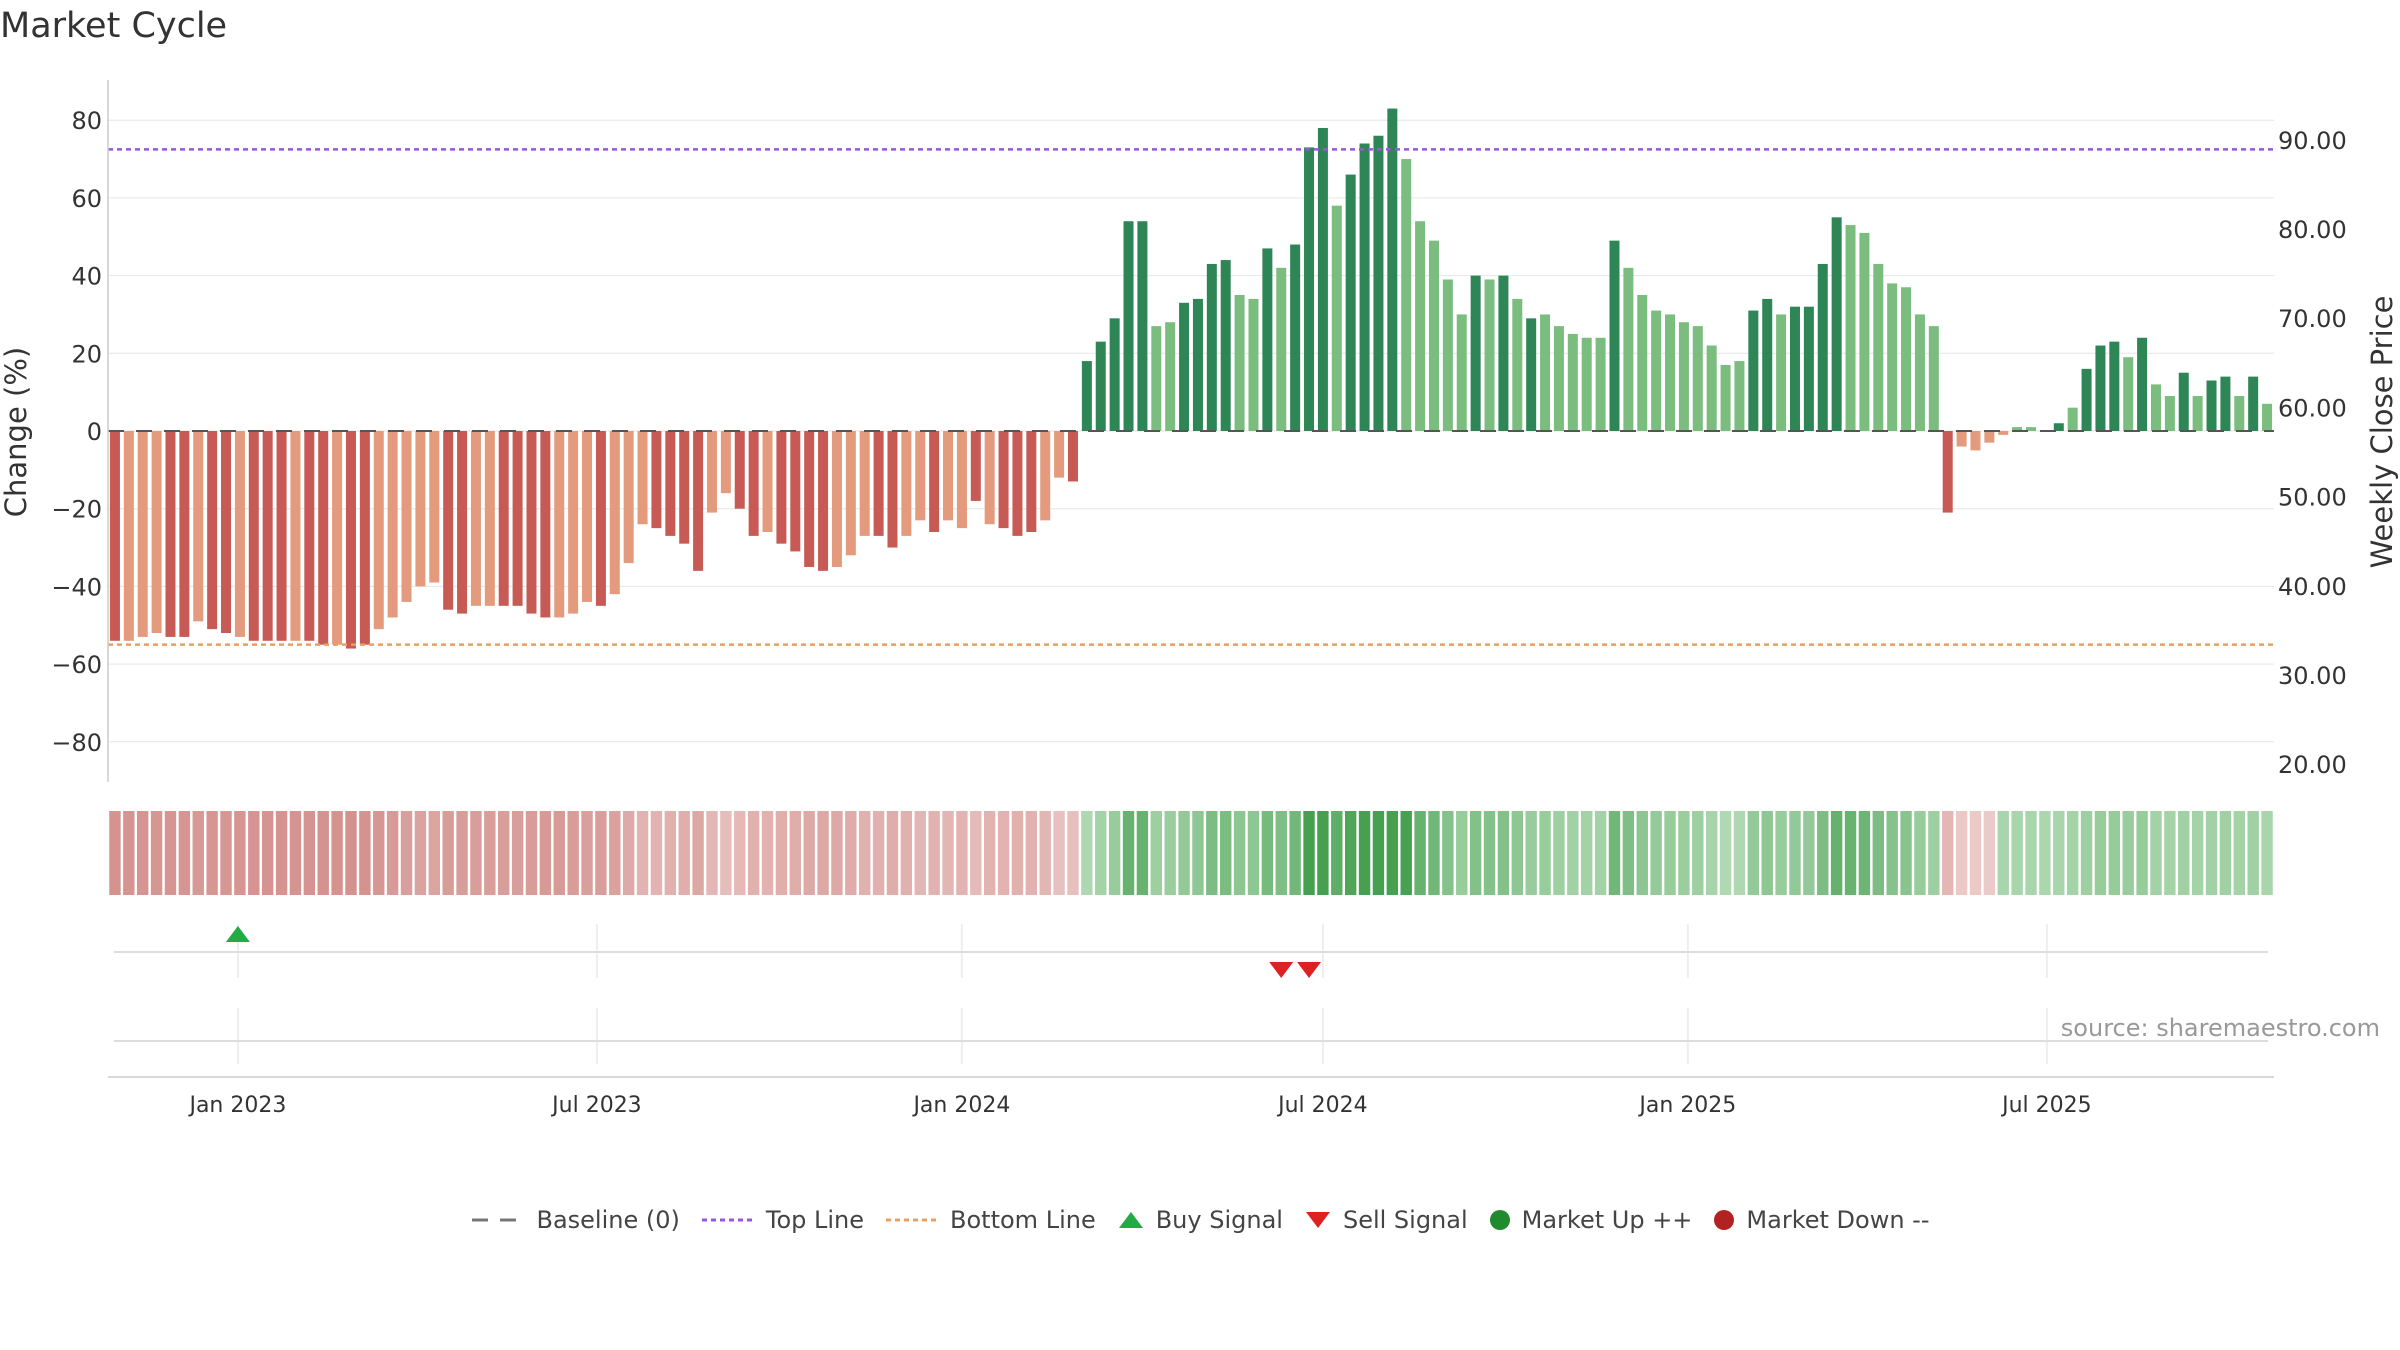 The width and height of the screenshot is (2400, 1350). I want to click on y2-axis-label: Weekly Close Price, so click(2382, 432).